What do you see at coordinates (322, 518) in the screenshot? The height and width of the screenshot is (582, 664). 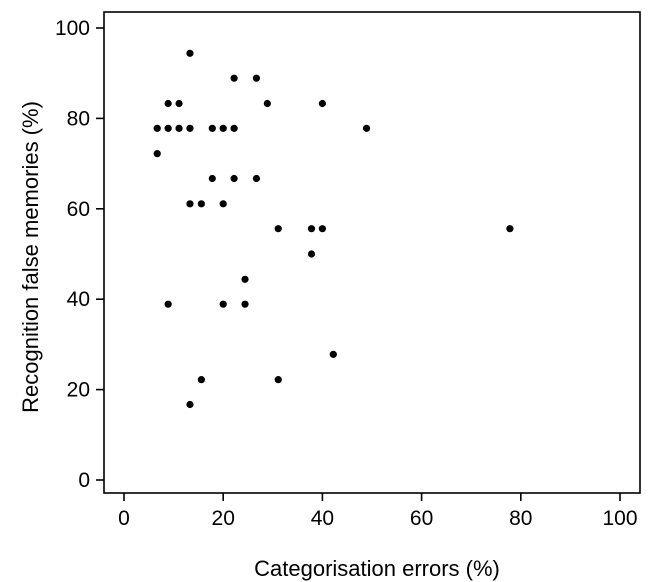 I see `x-tick-label: 40` at bounding box center [322, 518].